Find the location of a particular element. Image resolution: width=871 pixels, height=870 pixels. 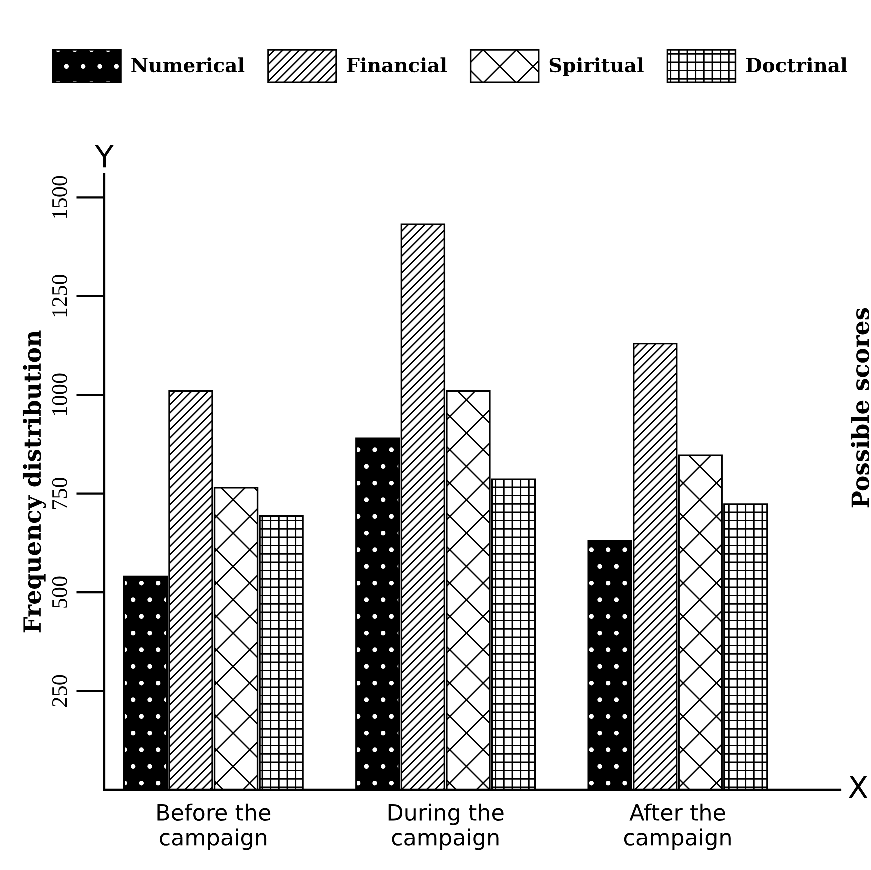

y-tick-label: 1500 is located at coordinates (60, 197).